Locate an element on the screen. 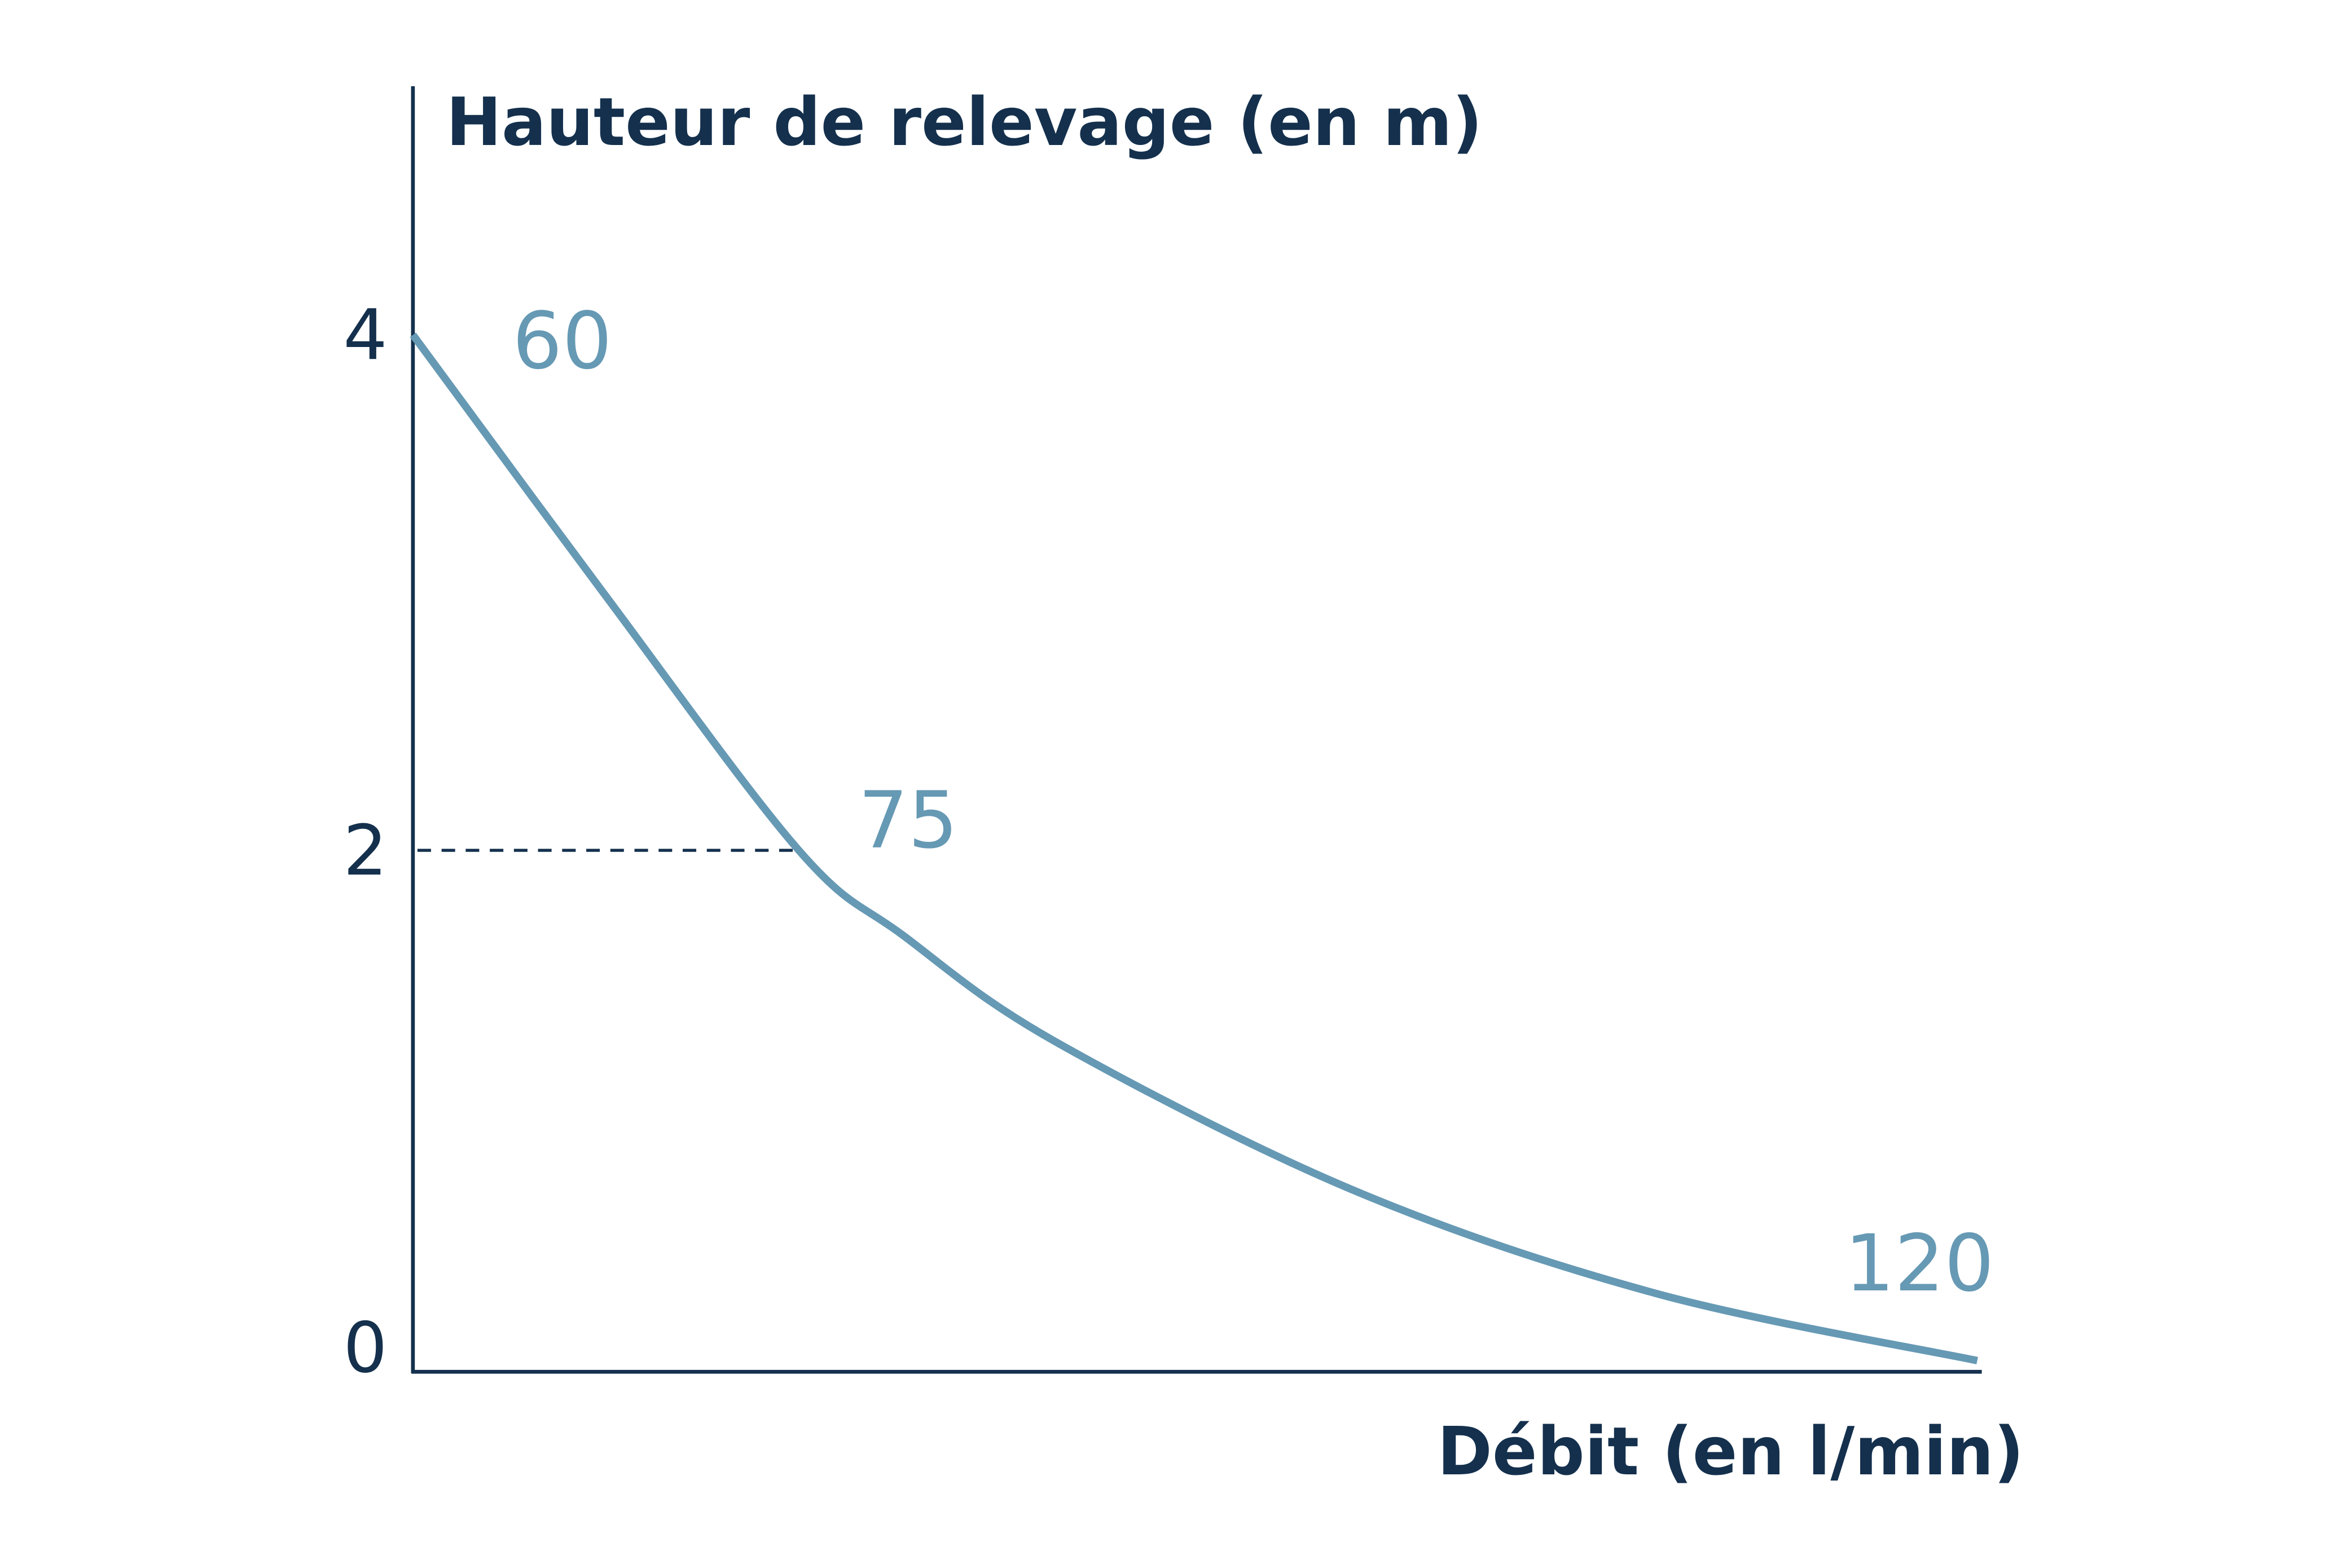  x-axis-label: Débit (en l/min) is located at coordinates (1730, 1451).